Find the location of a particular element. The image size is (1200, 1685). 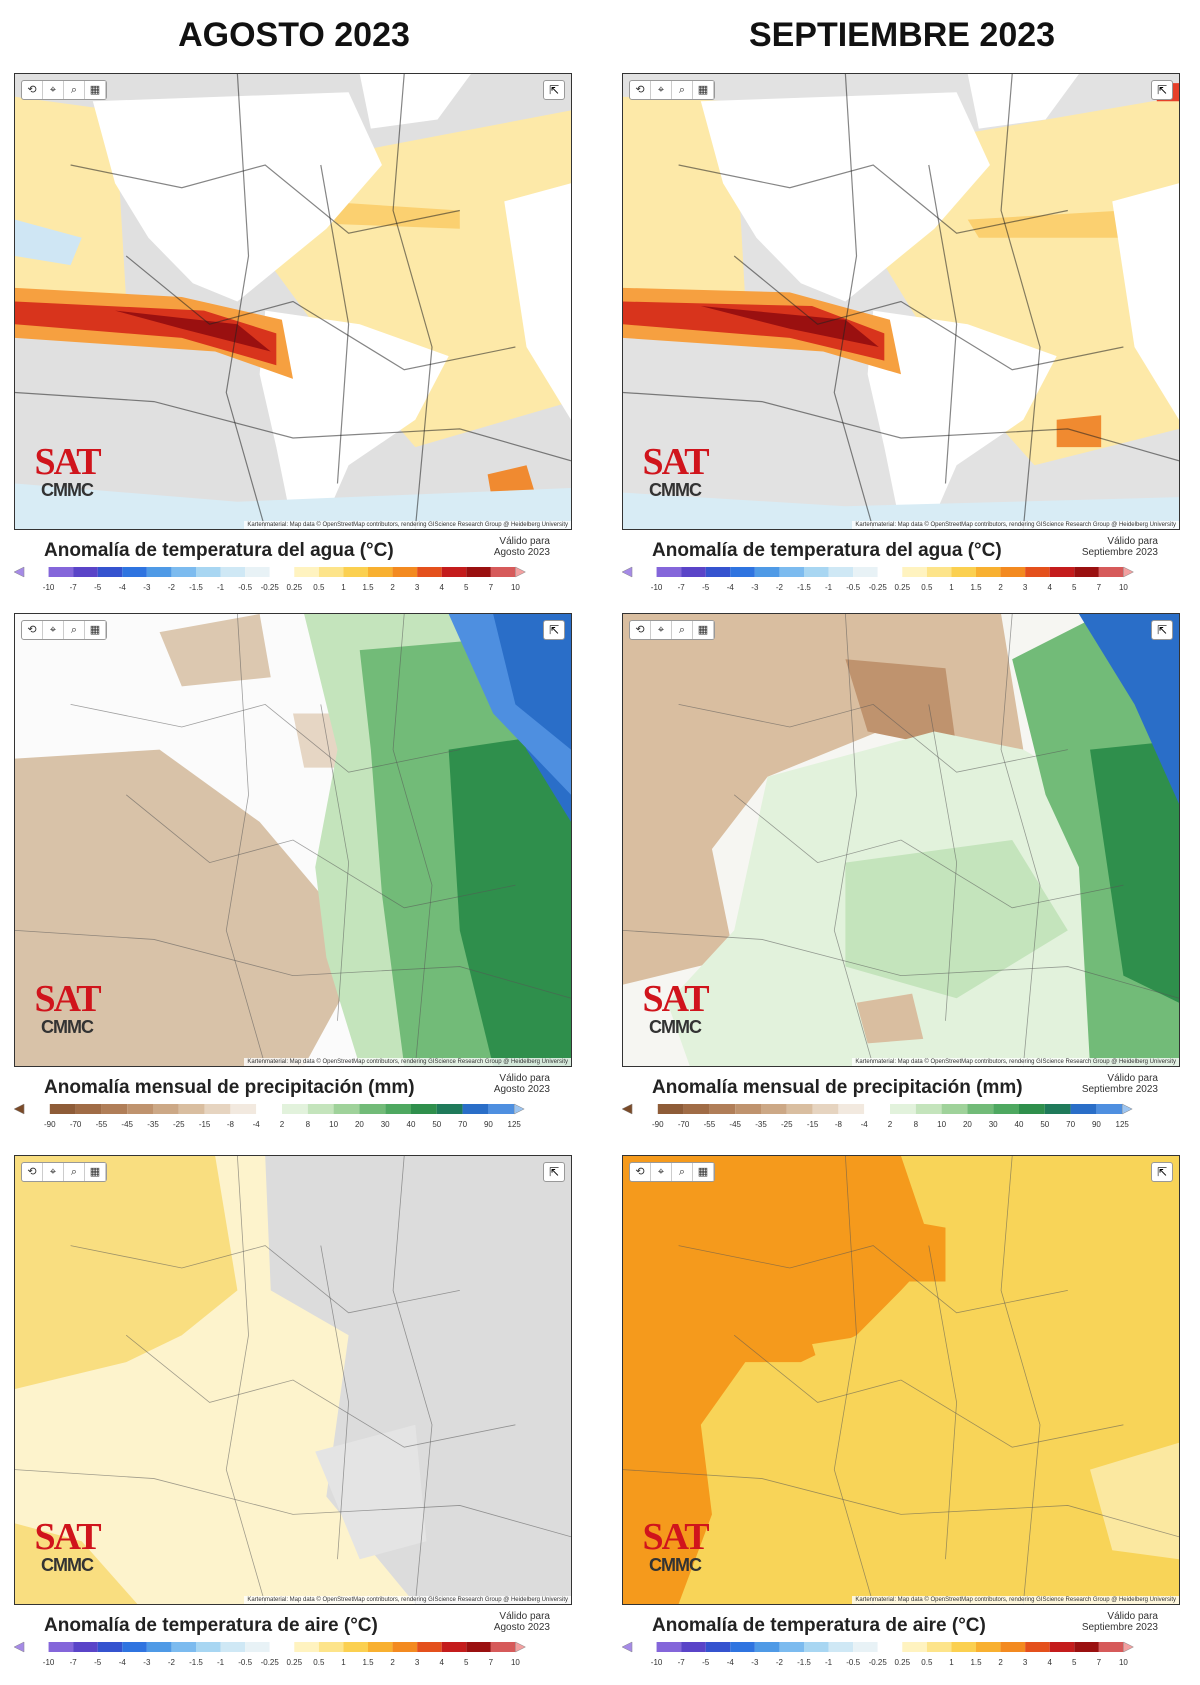

colorbar-label: 20 is located at coordinates (359, 1124).